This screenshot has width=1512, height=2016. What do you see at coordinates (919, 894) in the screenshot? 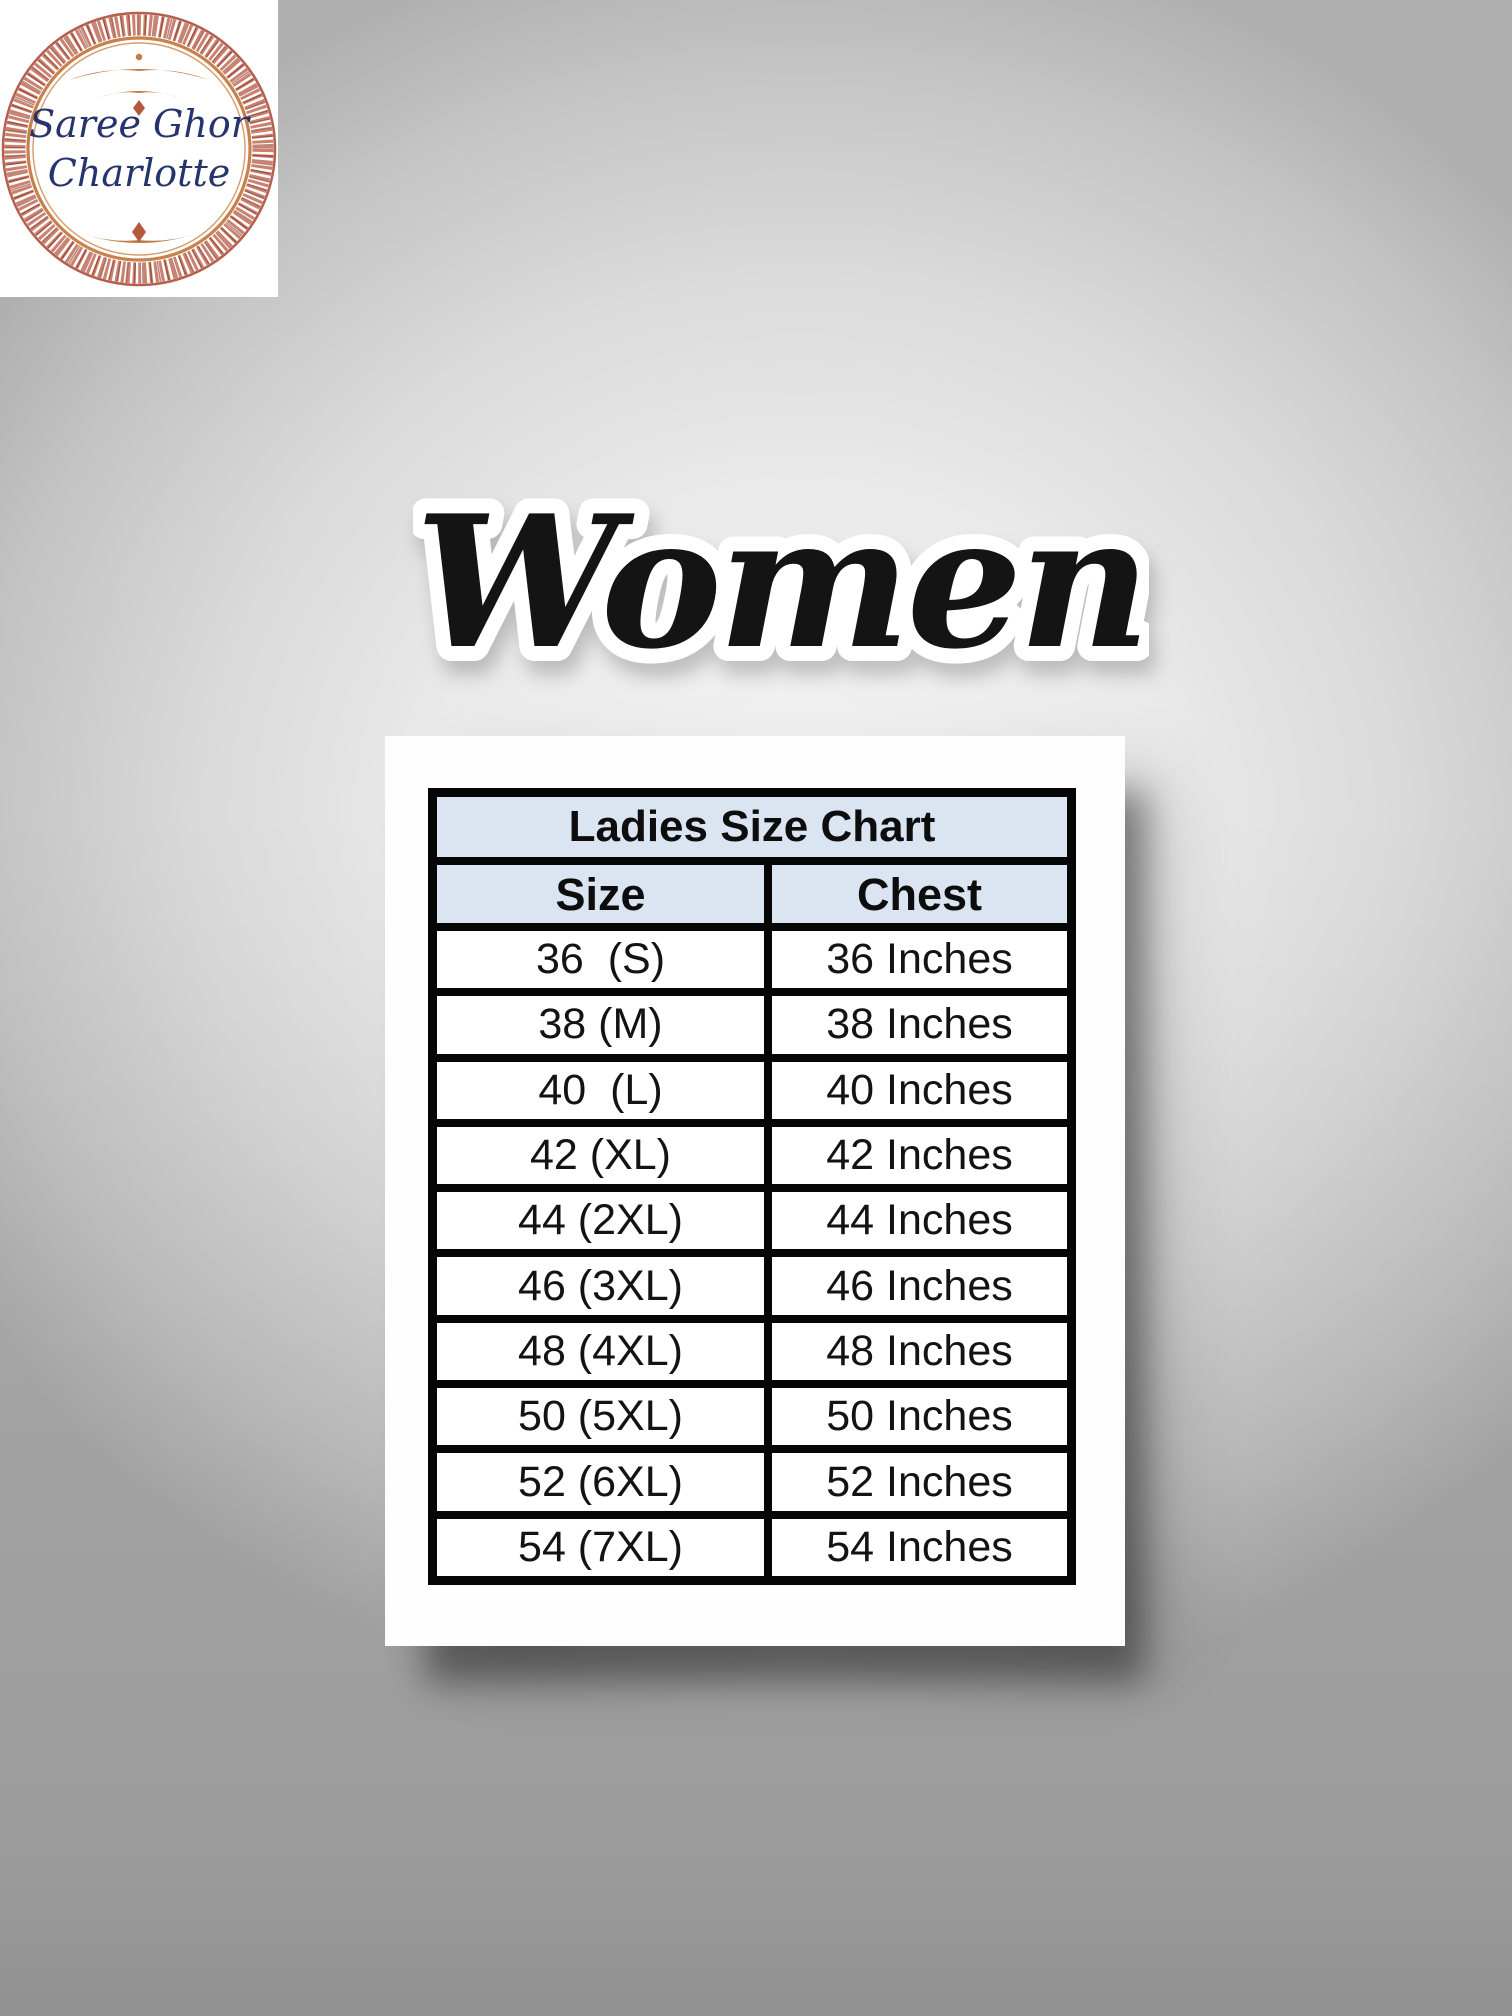
I see `column-header-chest: Chest` at bounding box center [919, 894].